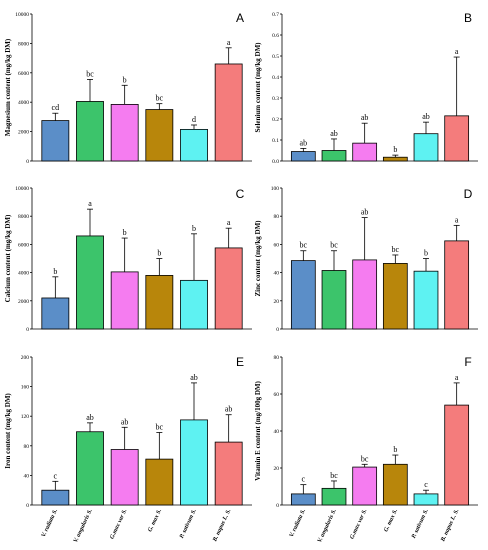  What do you see at coordinates (275, 99) in the screenshot?
I see `panel-b-ytick-label: 0.3` at bounding box center [275, 99].